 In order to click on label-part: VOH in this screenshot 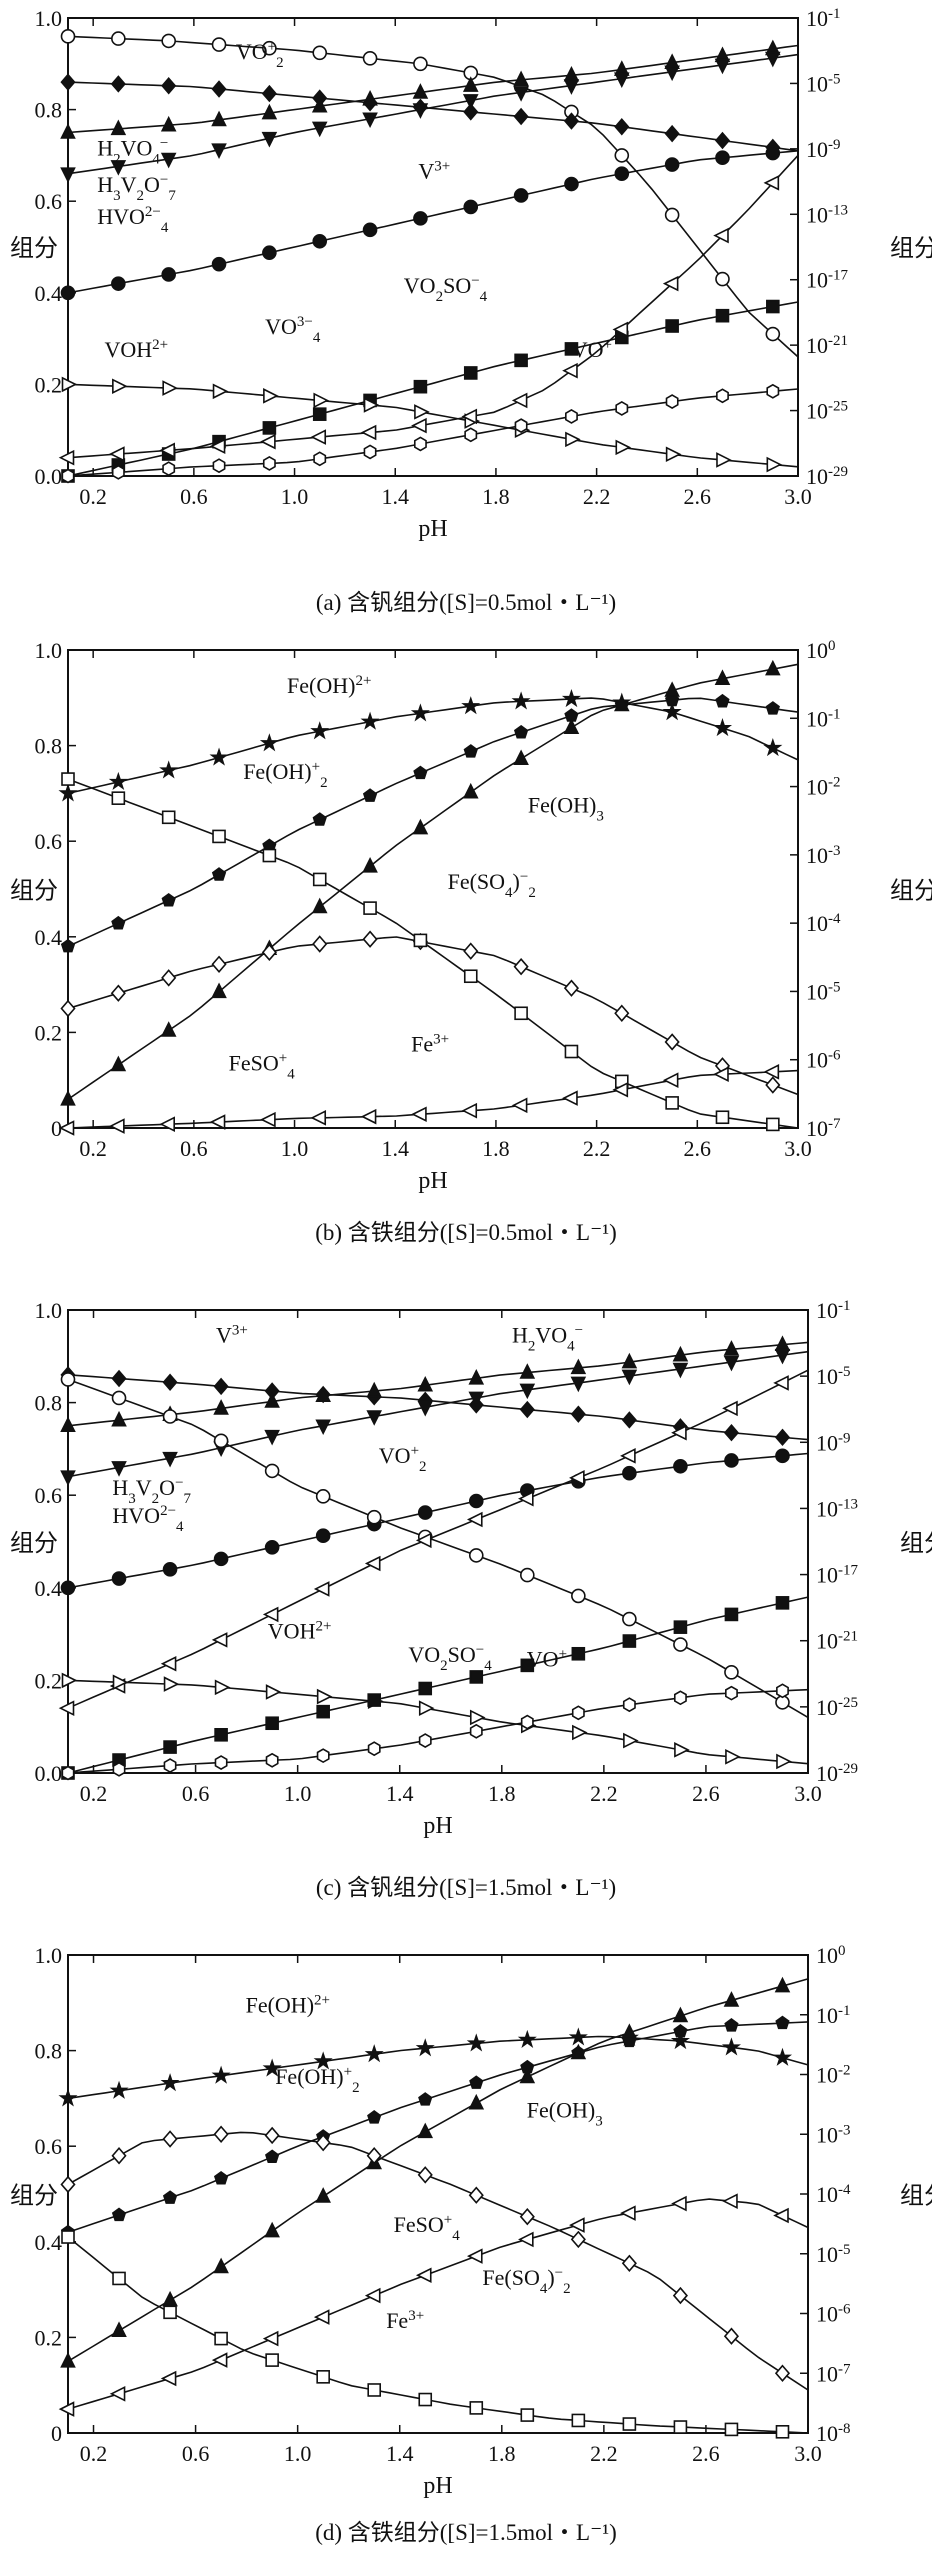, I will do `click(129, 349)`.